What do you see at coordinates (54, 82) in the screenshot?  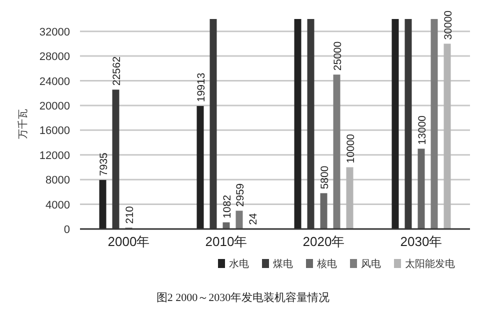 I see `y-tick-label: 24000` at bounding box center [54, 82].